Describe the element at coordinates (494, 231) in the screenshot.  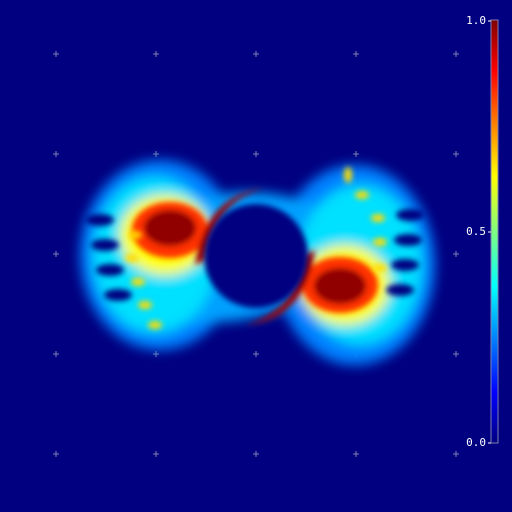
I see `colorbar` at that location.